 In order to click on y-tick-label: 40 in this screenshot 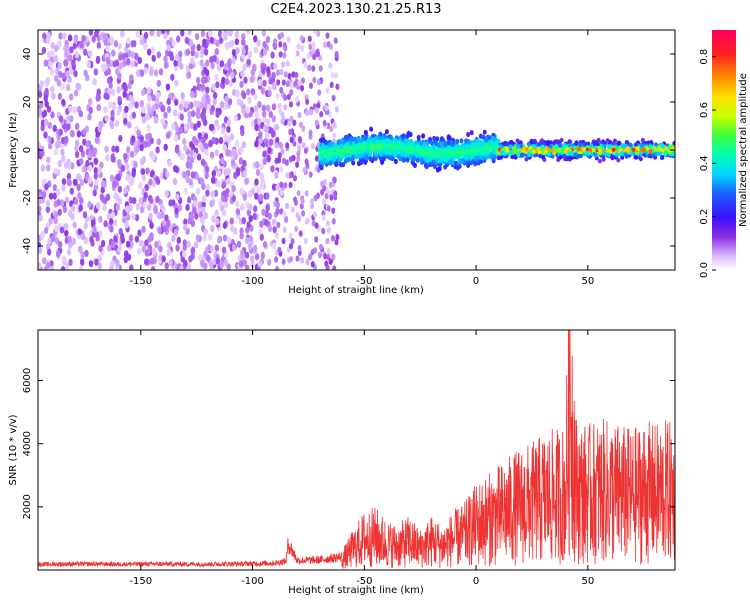, I will do `click(27, 54)`.